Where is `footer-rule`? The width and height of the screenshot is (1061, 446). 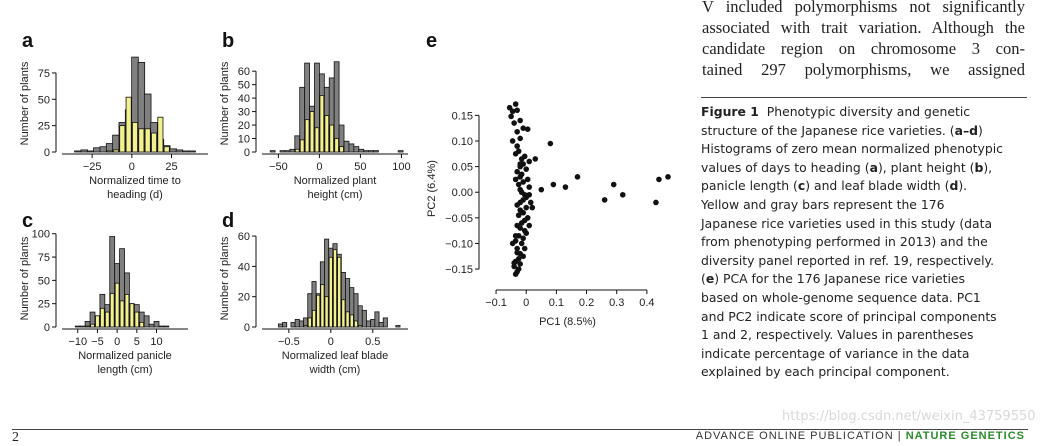 footer-rule is located at coordinates (520, 429).